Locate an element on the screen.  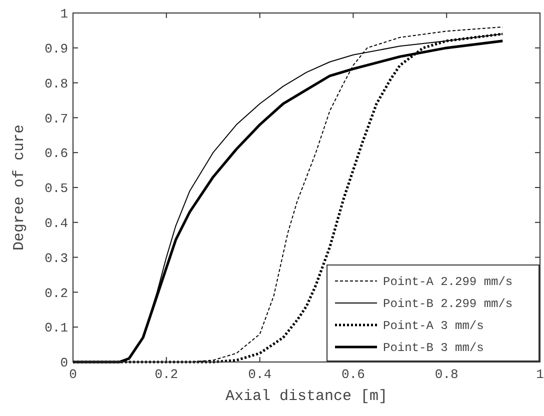
y-axis-title: Degree of cure is located at coordinates (19, 187).